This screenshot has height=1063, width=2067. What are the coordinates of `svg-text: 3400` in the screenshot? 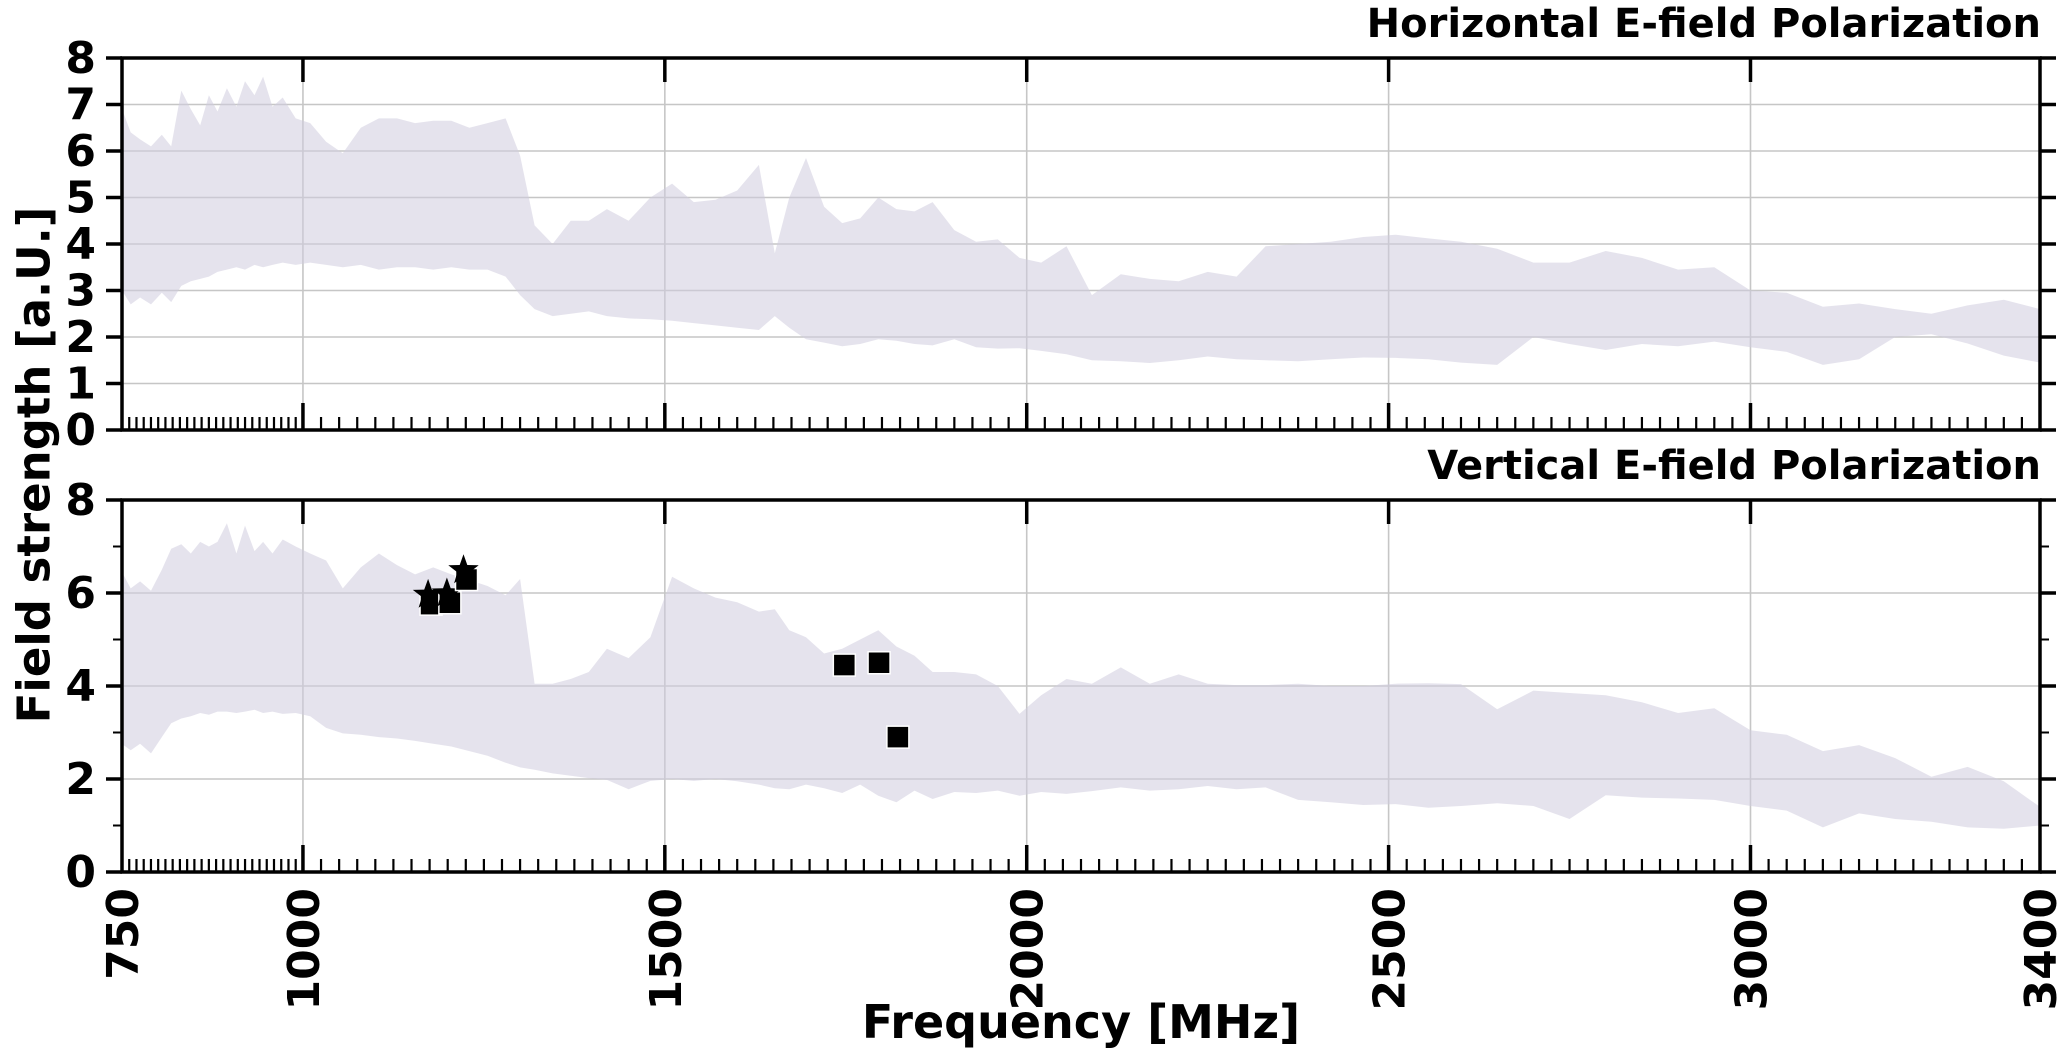 It's located at (2041, 949).